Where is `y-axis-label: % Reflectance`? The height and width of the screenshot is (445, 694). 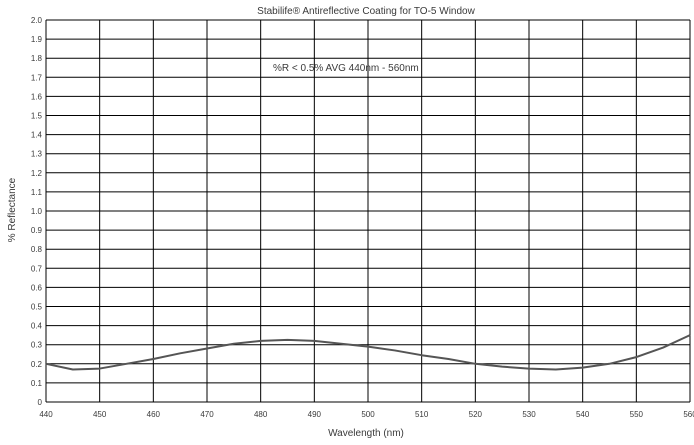 y-axis-label: % Reflectance is located at coordinates (12, 209).